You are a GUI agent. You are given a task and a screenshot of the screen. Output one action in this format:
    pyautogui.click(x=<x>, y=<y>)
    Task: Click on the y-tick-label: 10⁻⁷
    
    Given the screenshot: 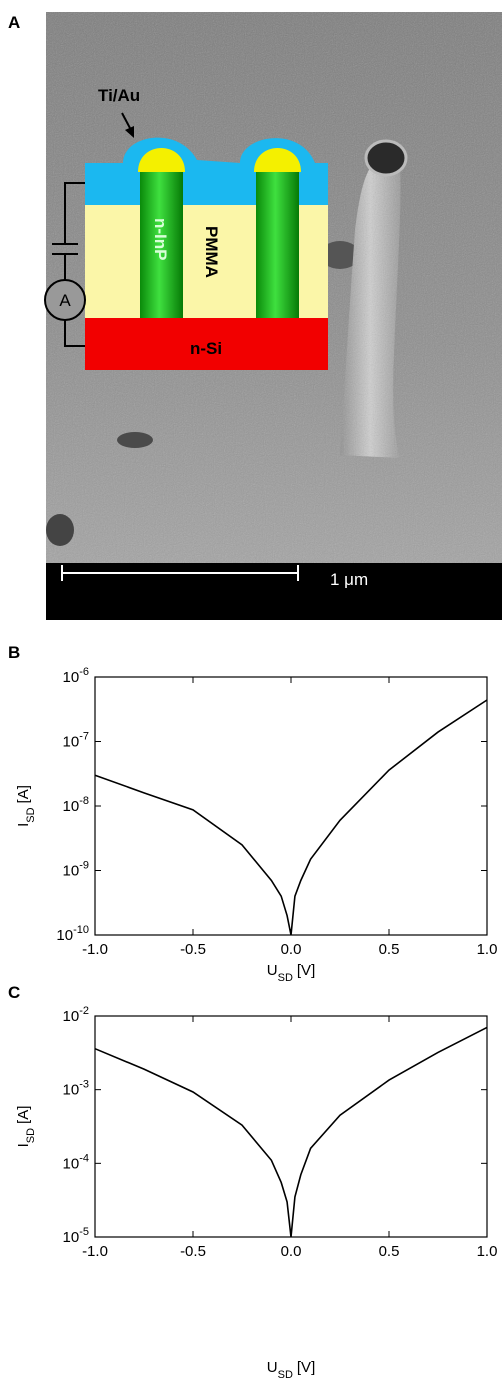 What is the action you would take?
    pyautogui.click(x=76, y=741)
    